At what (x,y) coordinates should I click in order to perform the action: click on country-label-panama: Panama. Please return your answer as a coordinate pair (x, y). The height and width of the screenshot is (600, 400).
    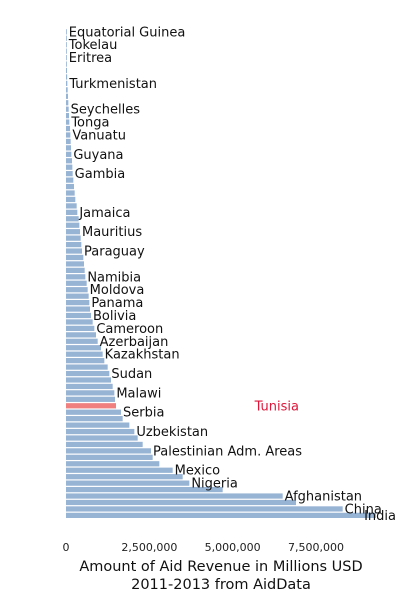
    Looking at the image, I should click on (117, 303).